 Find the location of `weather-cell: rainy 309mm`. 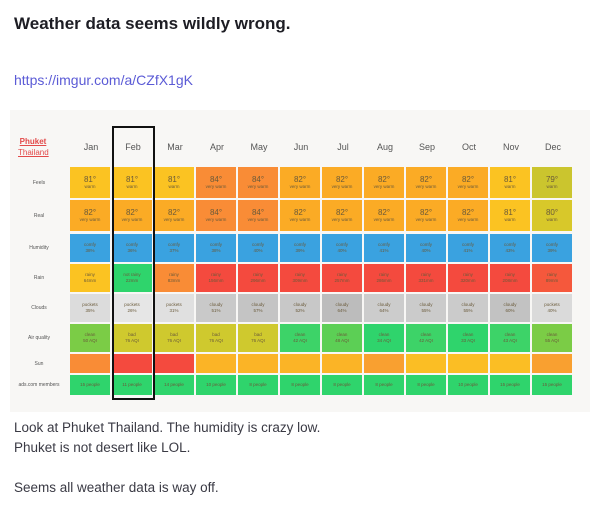

weather-cell: rainy 309mm is located at coordinates (300, 278).